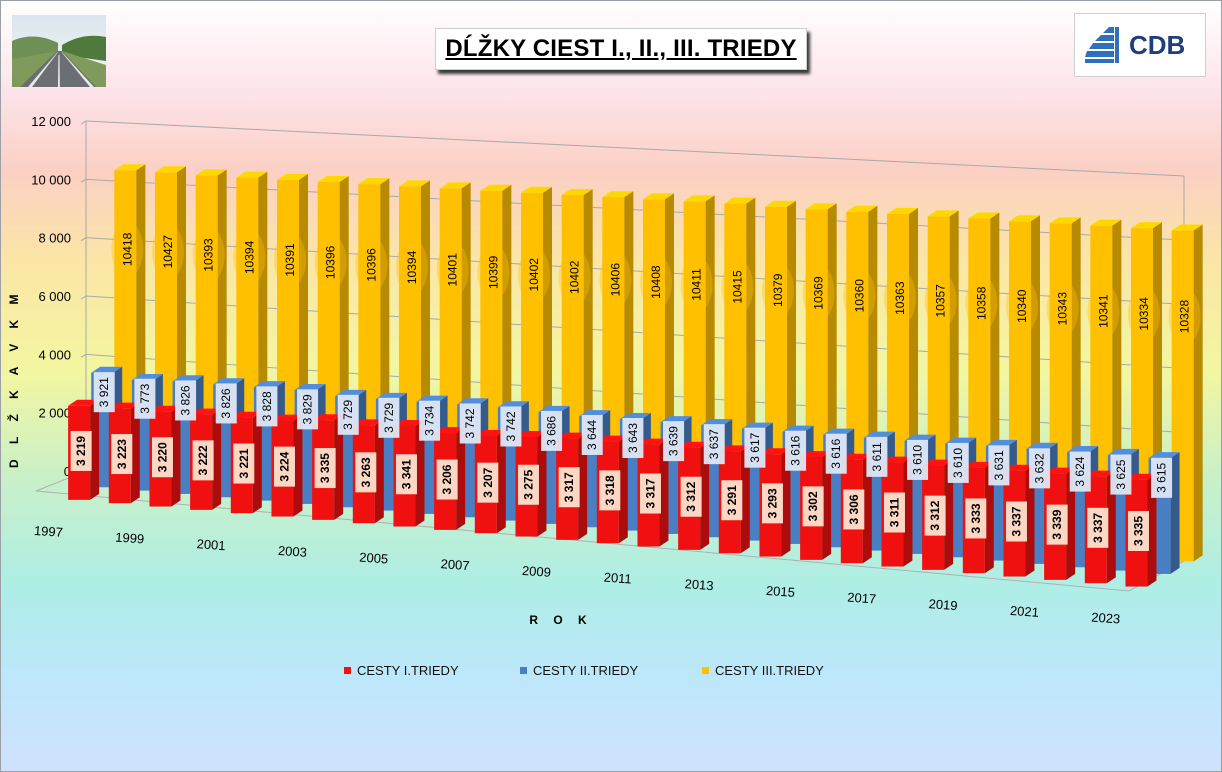  I want to click on data-label: 3 221, so click(244, 463).